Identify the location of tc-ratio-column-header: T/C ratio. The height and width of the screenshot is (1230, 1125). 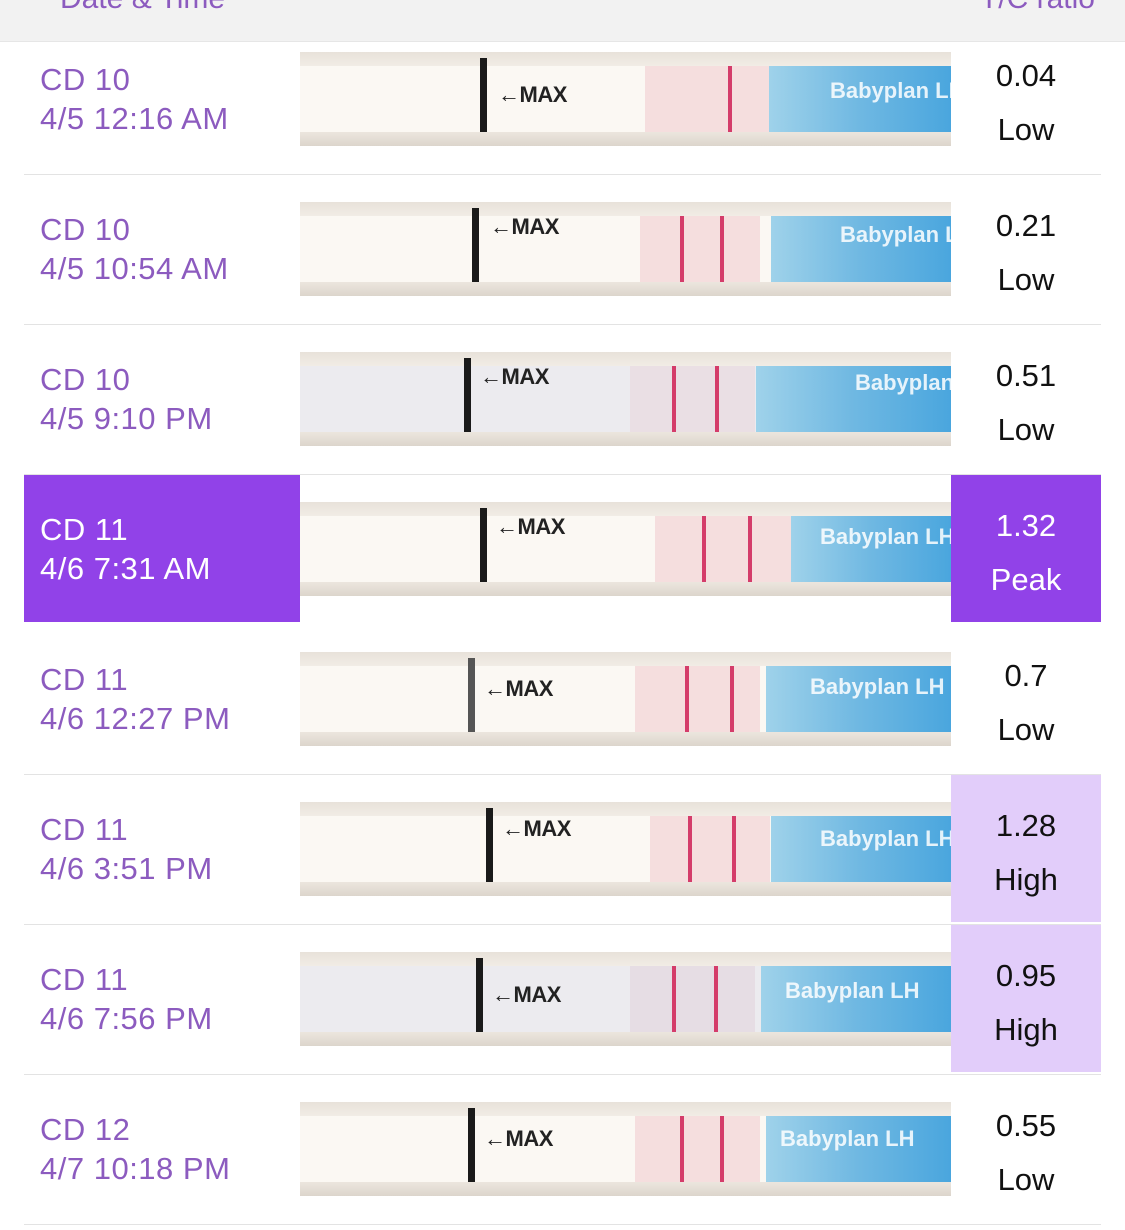
(1037, 8).